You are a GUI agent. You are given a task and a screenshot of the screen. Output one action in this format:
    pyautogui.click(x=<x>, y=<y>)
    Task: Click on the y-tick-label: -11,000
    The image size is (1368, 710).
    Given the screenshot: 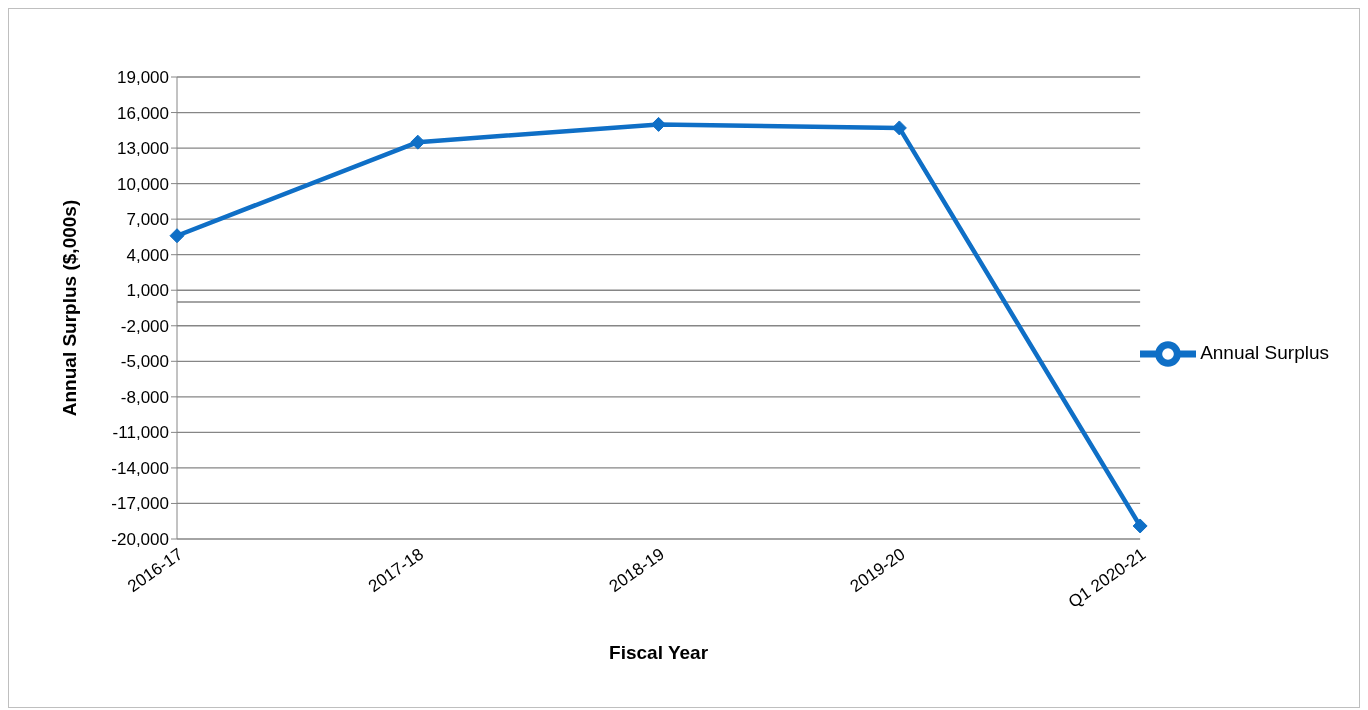 What is the action you would take?
    pyautogui.click(x=140, y=433)
    